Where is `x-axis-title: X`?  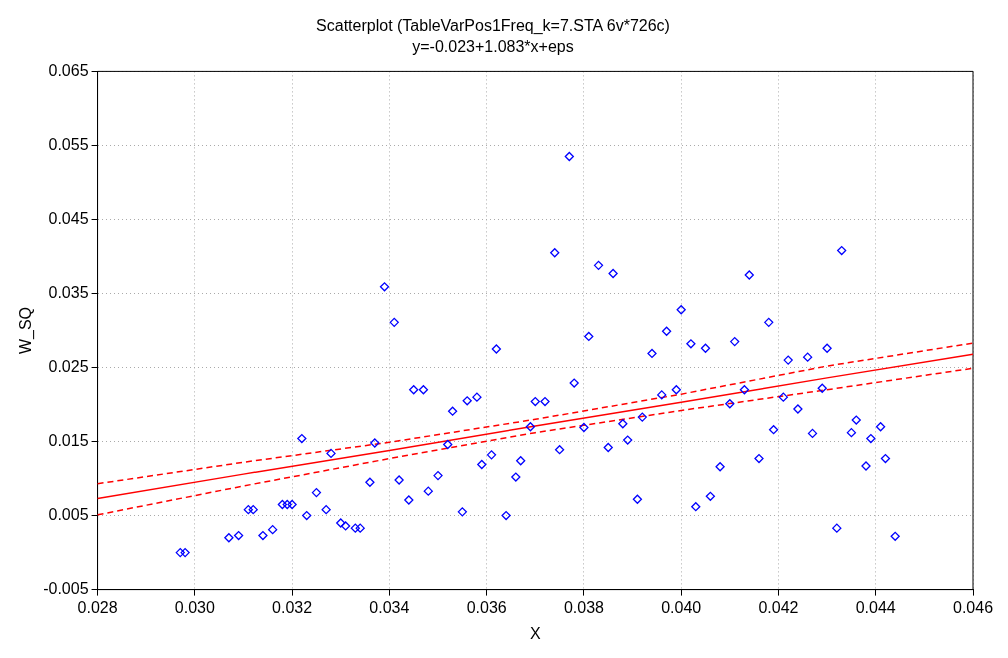 x-axis-title: X is located at coordinates (535, 633).